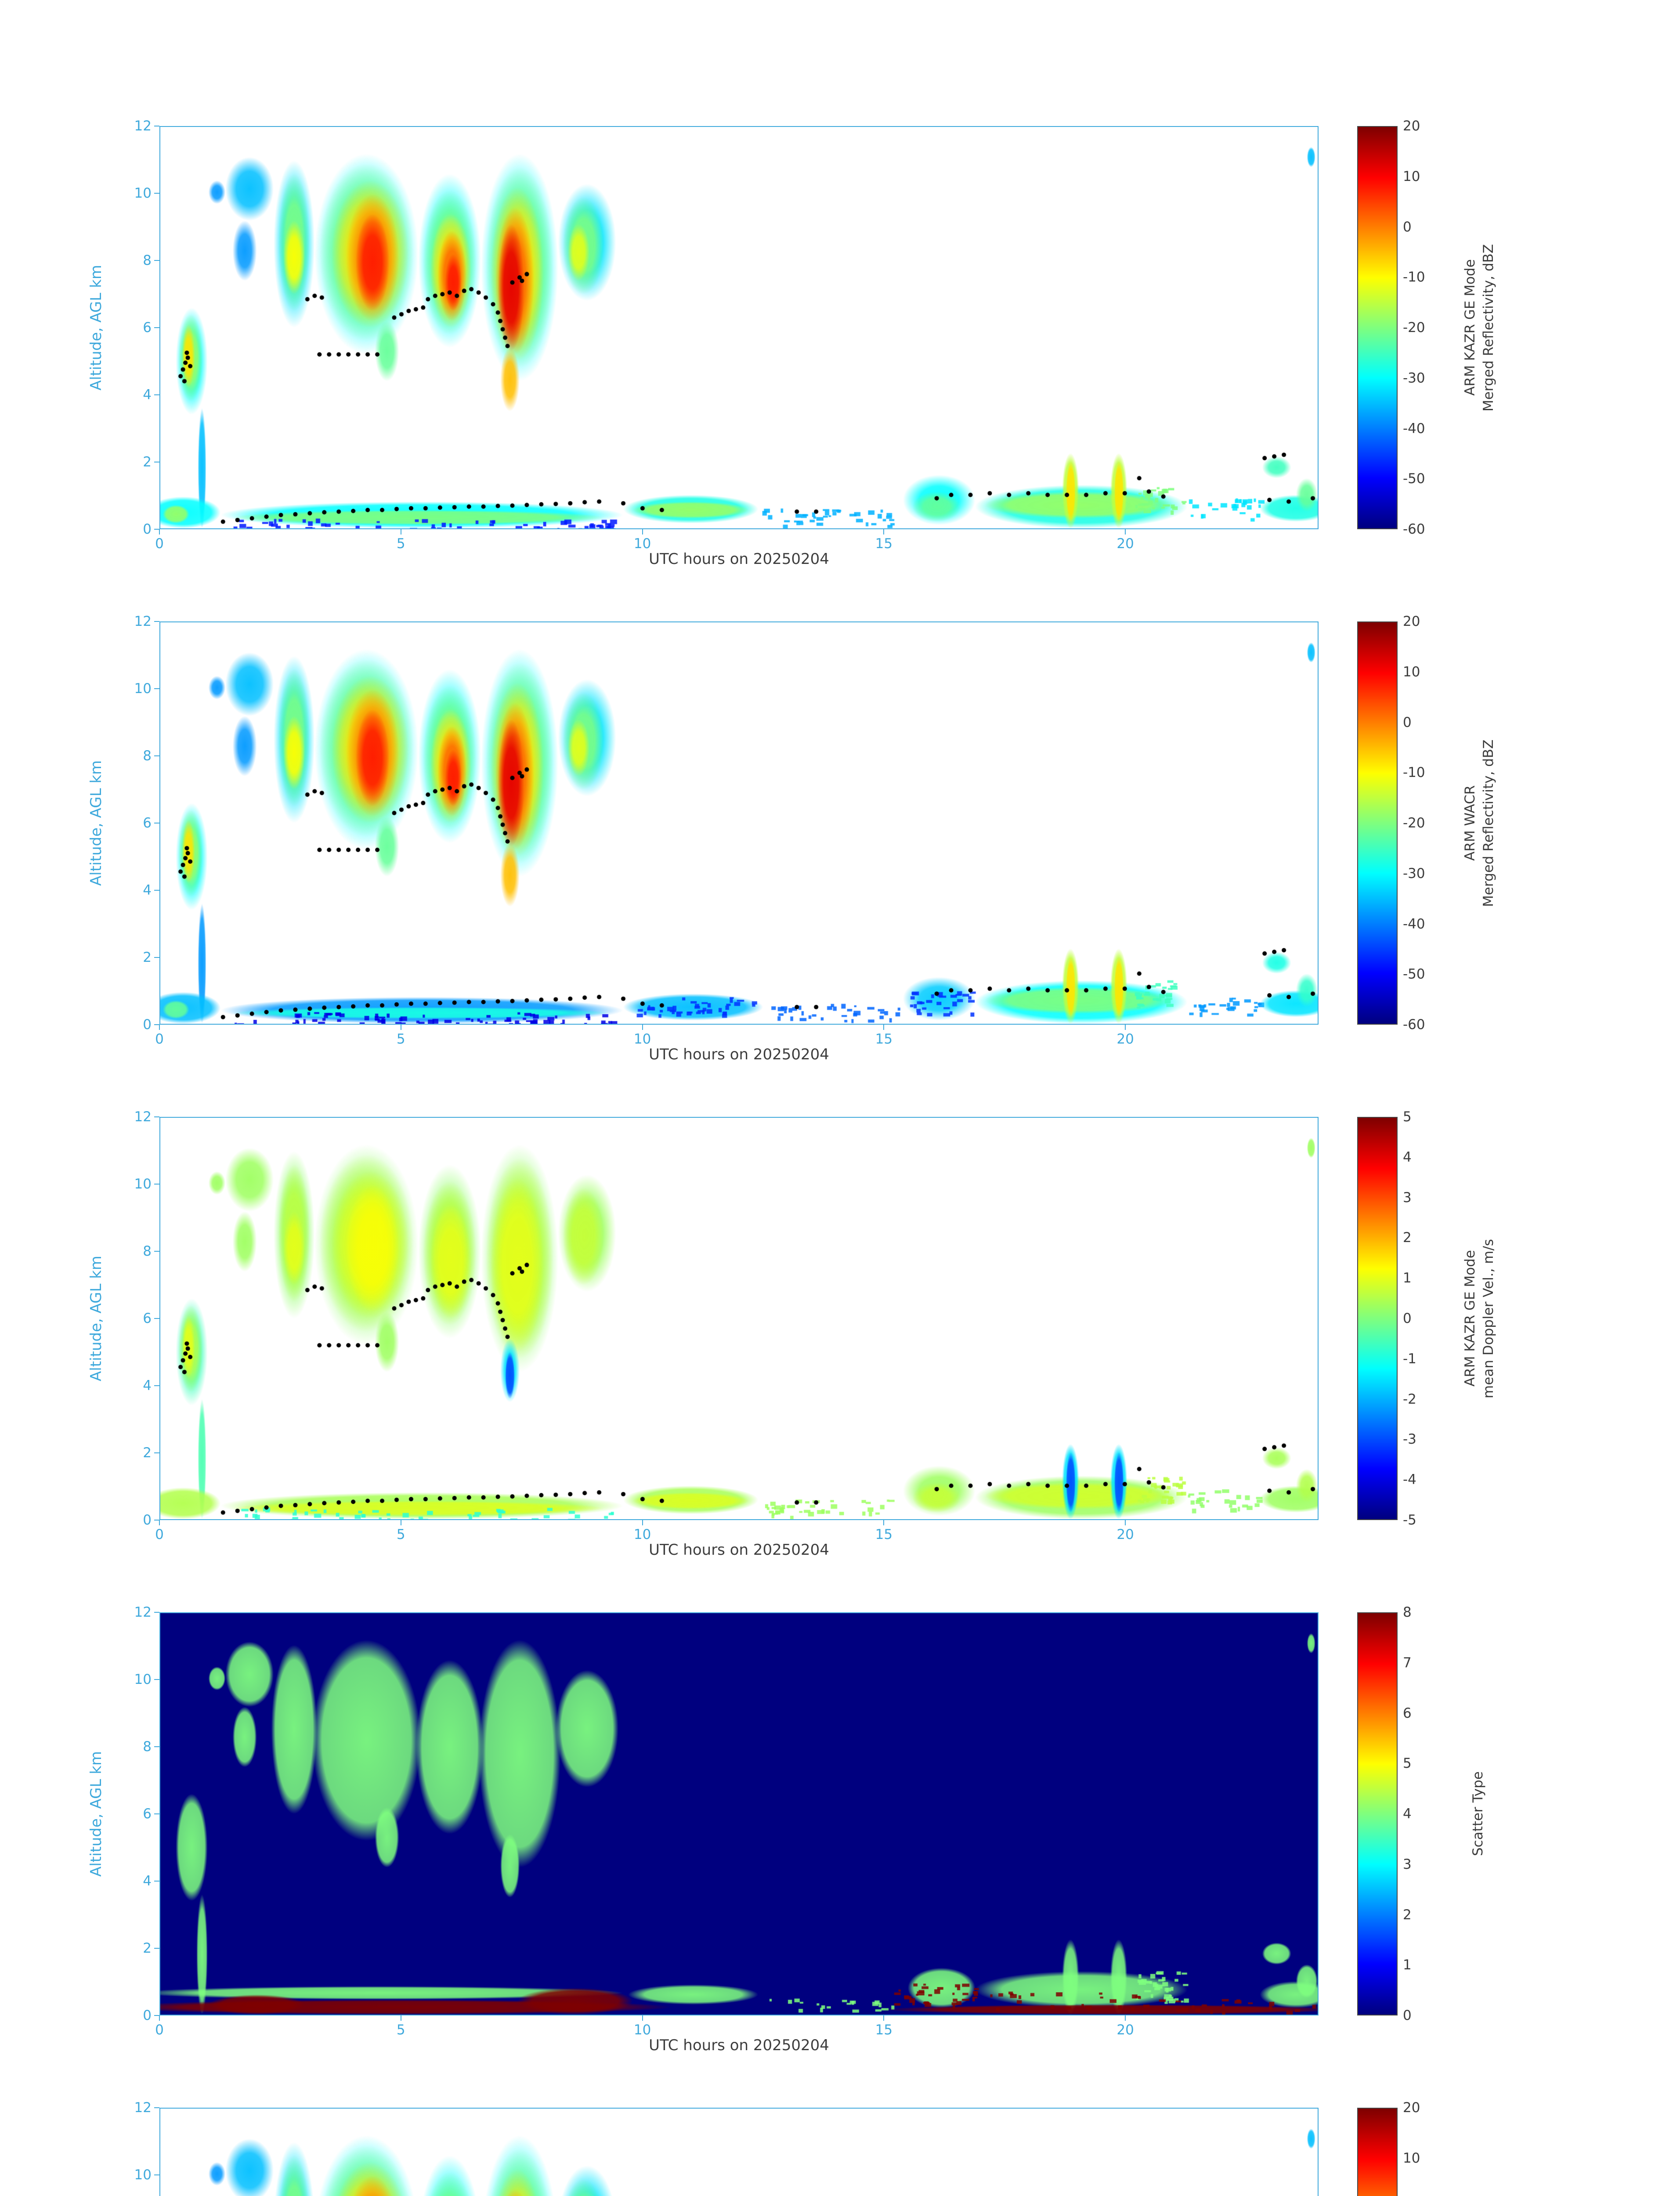 The height and width of the screenshot is (2196, 1680). Describe the element at coordinates (1478, 1814) in the screenshot. I see `colorbar-title-line1: Scatter Type` at that location.